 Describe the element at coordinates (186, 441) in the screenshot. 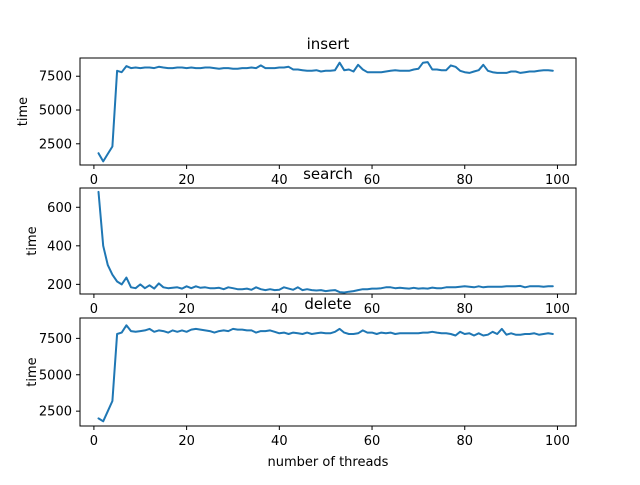

I see `x-tick-label-delete-20: 20` at that location.